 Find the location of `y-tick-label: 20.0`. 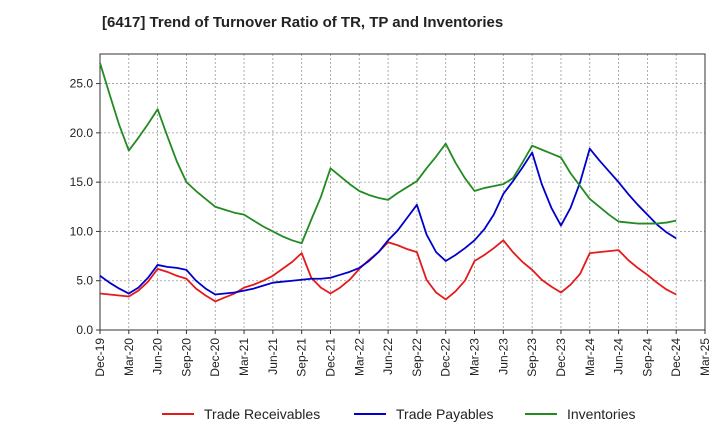

y-tick-label: 20.0 is located at coordinates (82, 133).